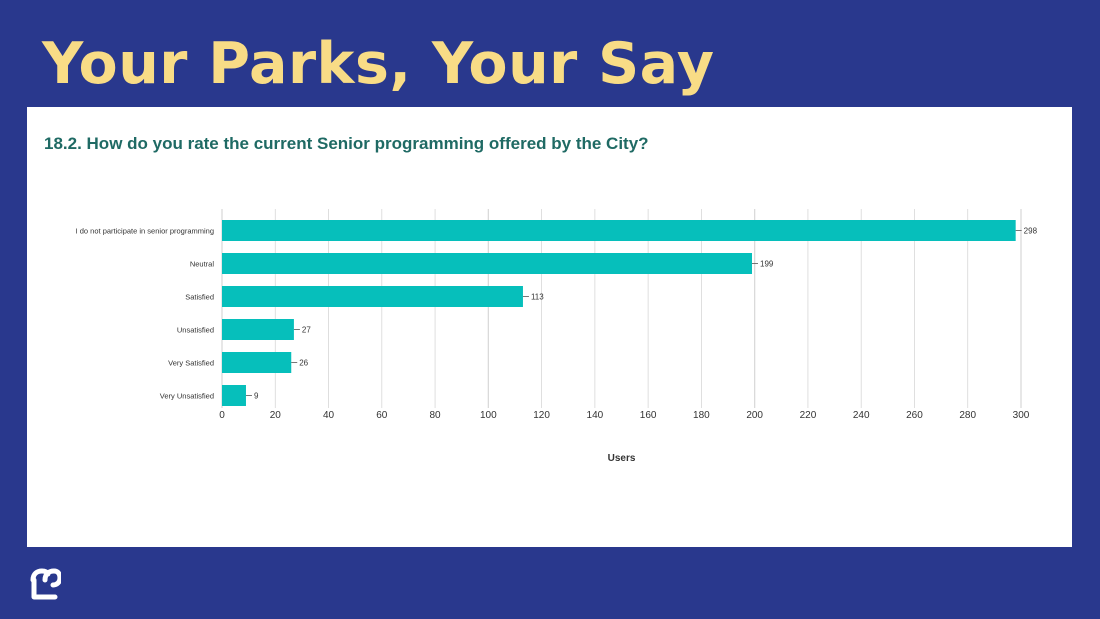 The width and height of the screenshot is (1100, 619). Describe the element at coordinates (537, 297) in the screenshot. I see `value-label: 113` at that location.